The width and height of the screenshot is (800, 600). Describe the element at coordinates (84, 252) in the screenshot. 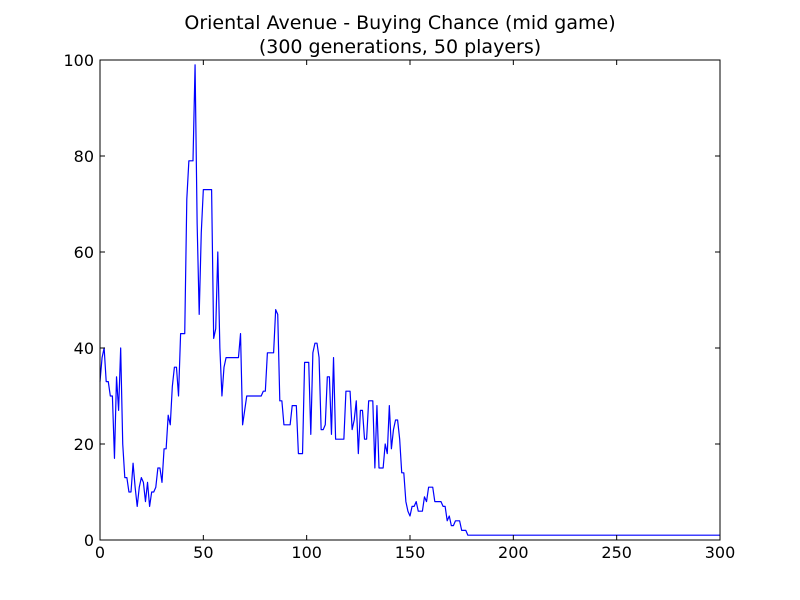

I see `y-tick-label: 60` at that location.